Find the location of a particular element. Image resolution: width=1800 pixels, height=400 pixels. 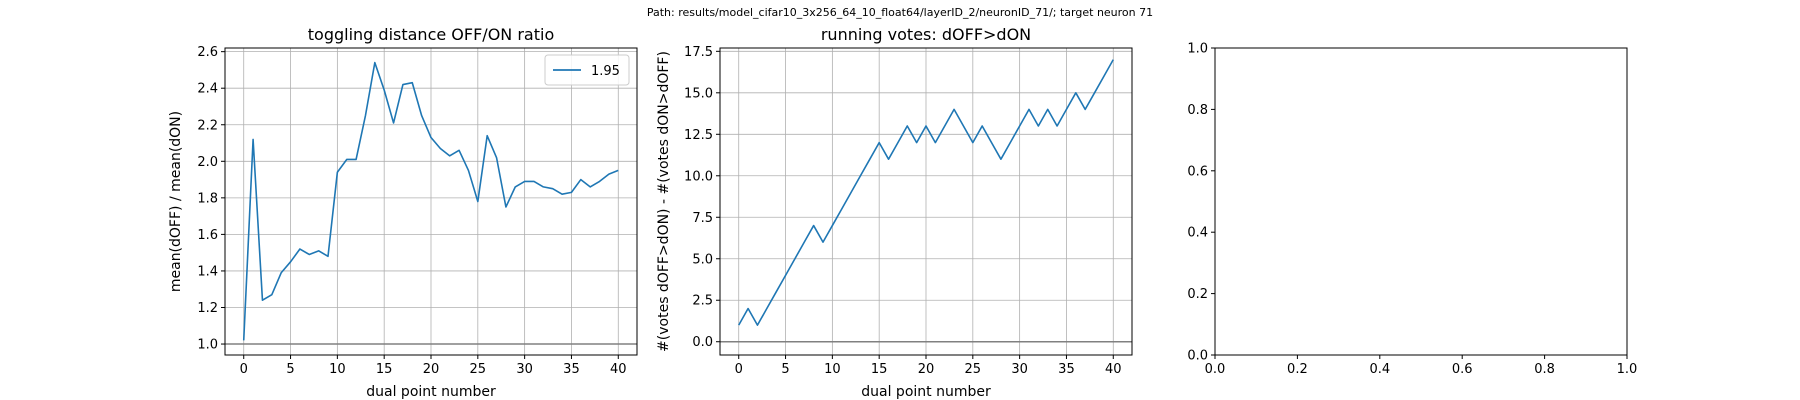

y-tick-label: 2.4 is located at coordinates (207, 89).